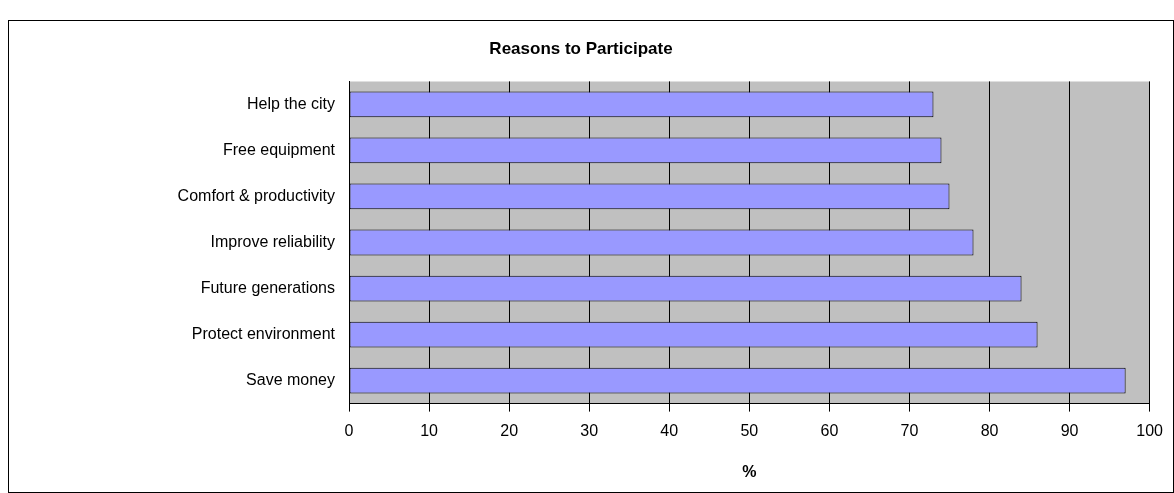 The image size is (1174, 493). What do you see at coordinates (989, 430) in the screenshot?
I see `x-tick-label: 80` at bounding box center [989, 430].